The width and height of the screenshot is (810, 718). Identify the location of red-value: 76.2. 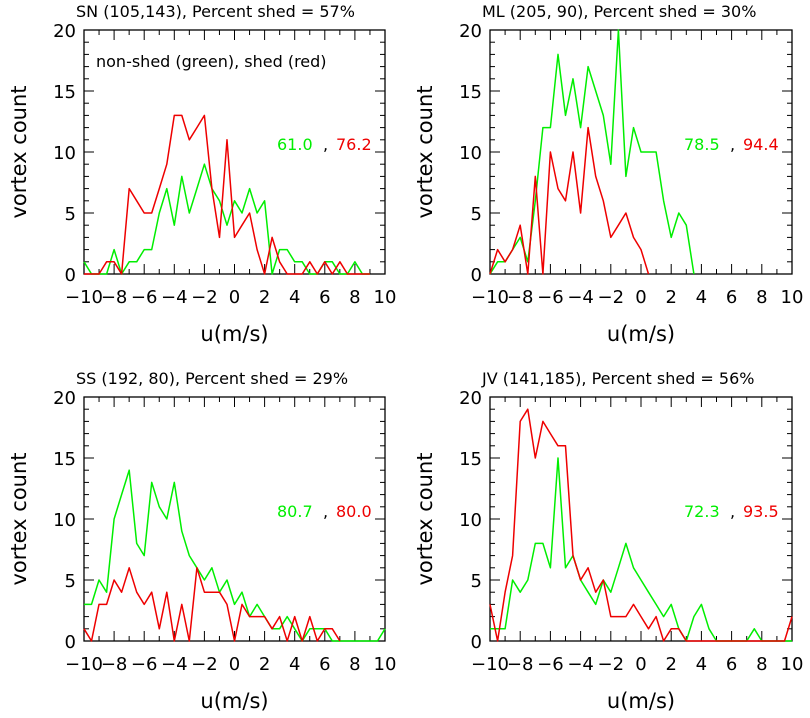
(354, 144).